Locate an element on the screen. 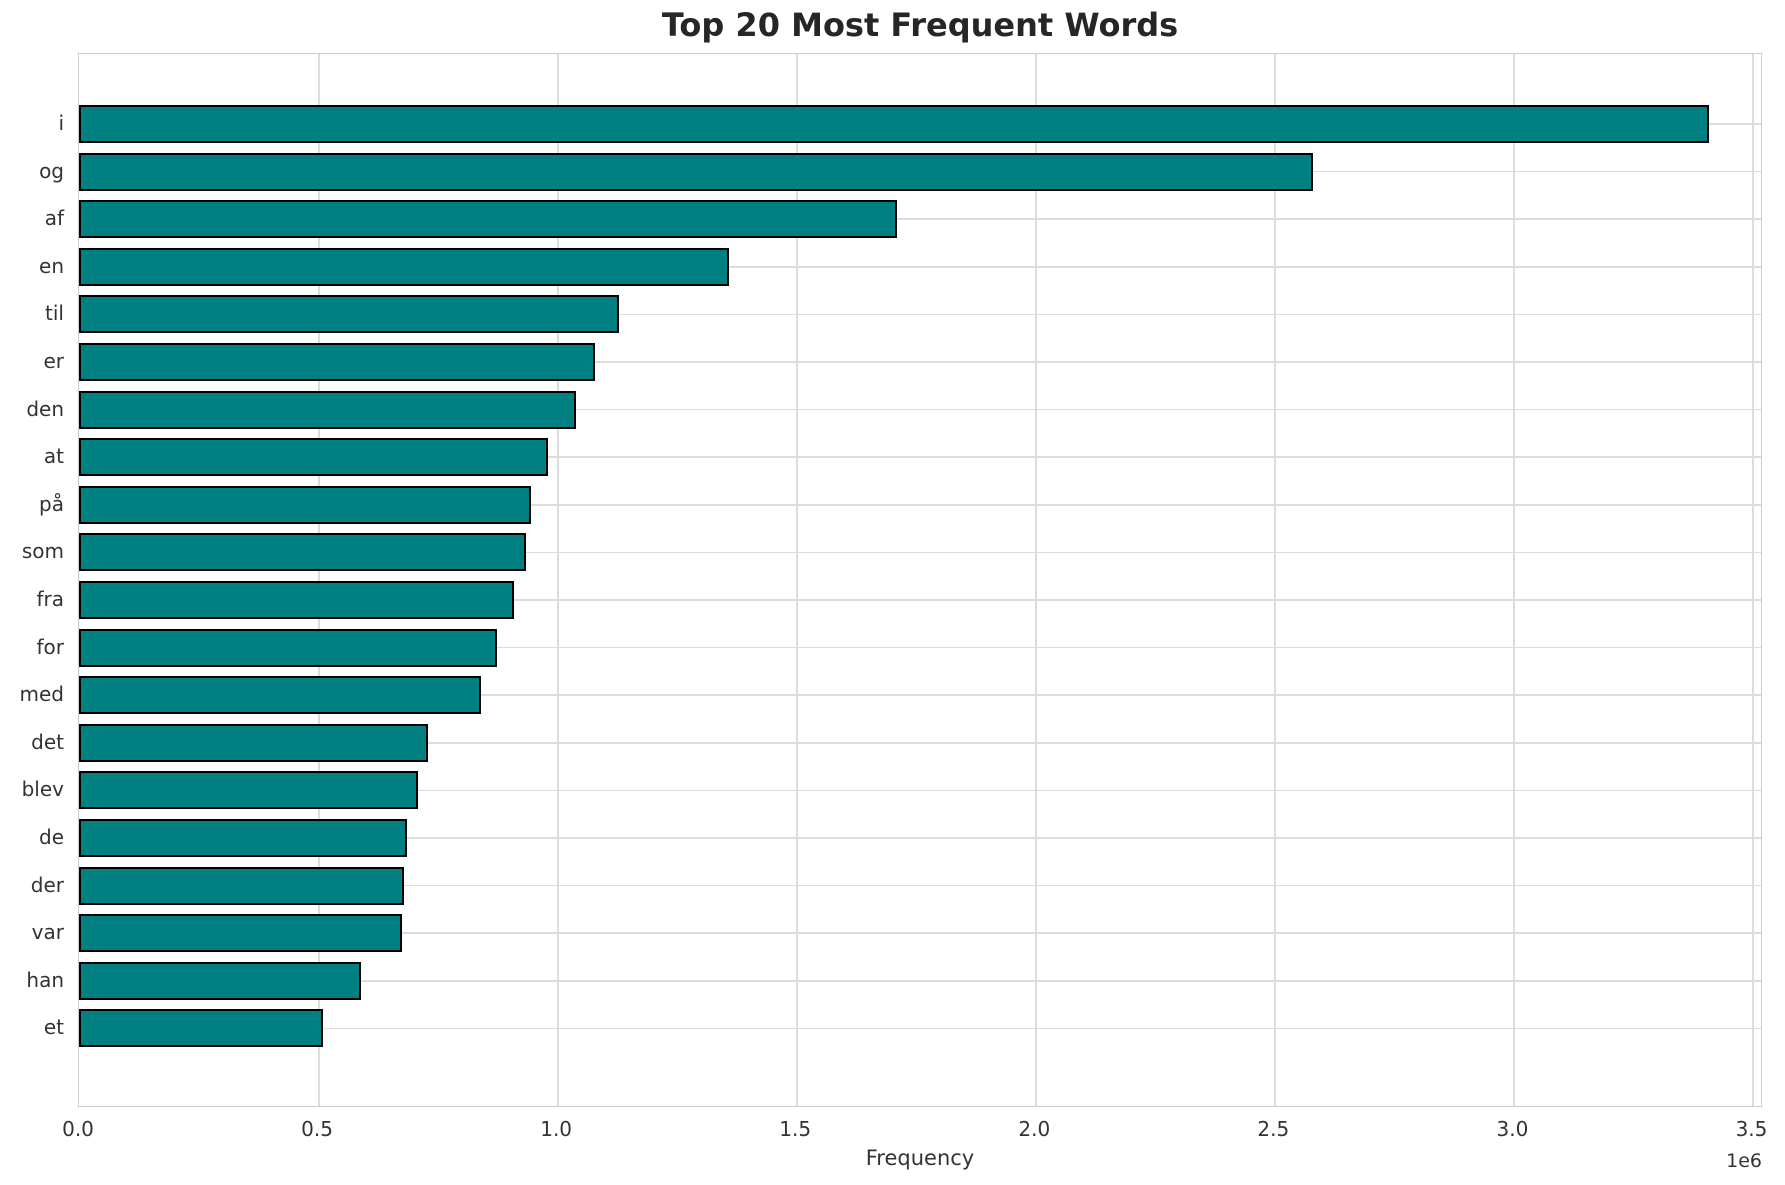 Image resolution: width=1785 pixels, height=1185 pixels. y-tick-label: for is located at coordinates (50, 646).